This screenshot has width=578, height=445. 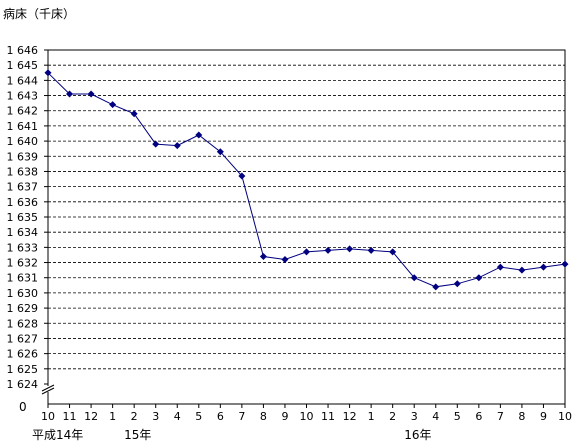 What do you see at coordinates (57, 435) in the screenshot?
I see `year-label: 平成14年` at bounding box center [57, 435].